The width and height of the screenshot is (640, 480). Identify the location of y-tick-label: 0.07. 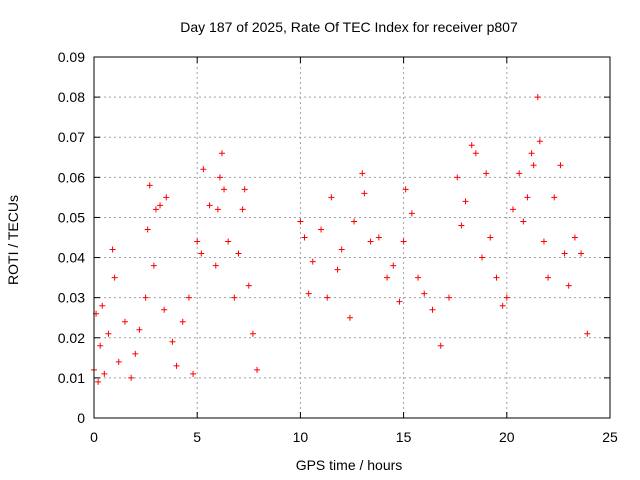
(71, 137).